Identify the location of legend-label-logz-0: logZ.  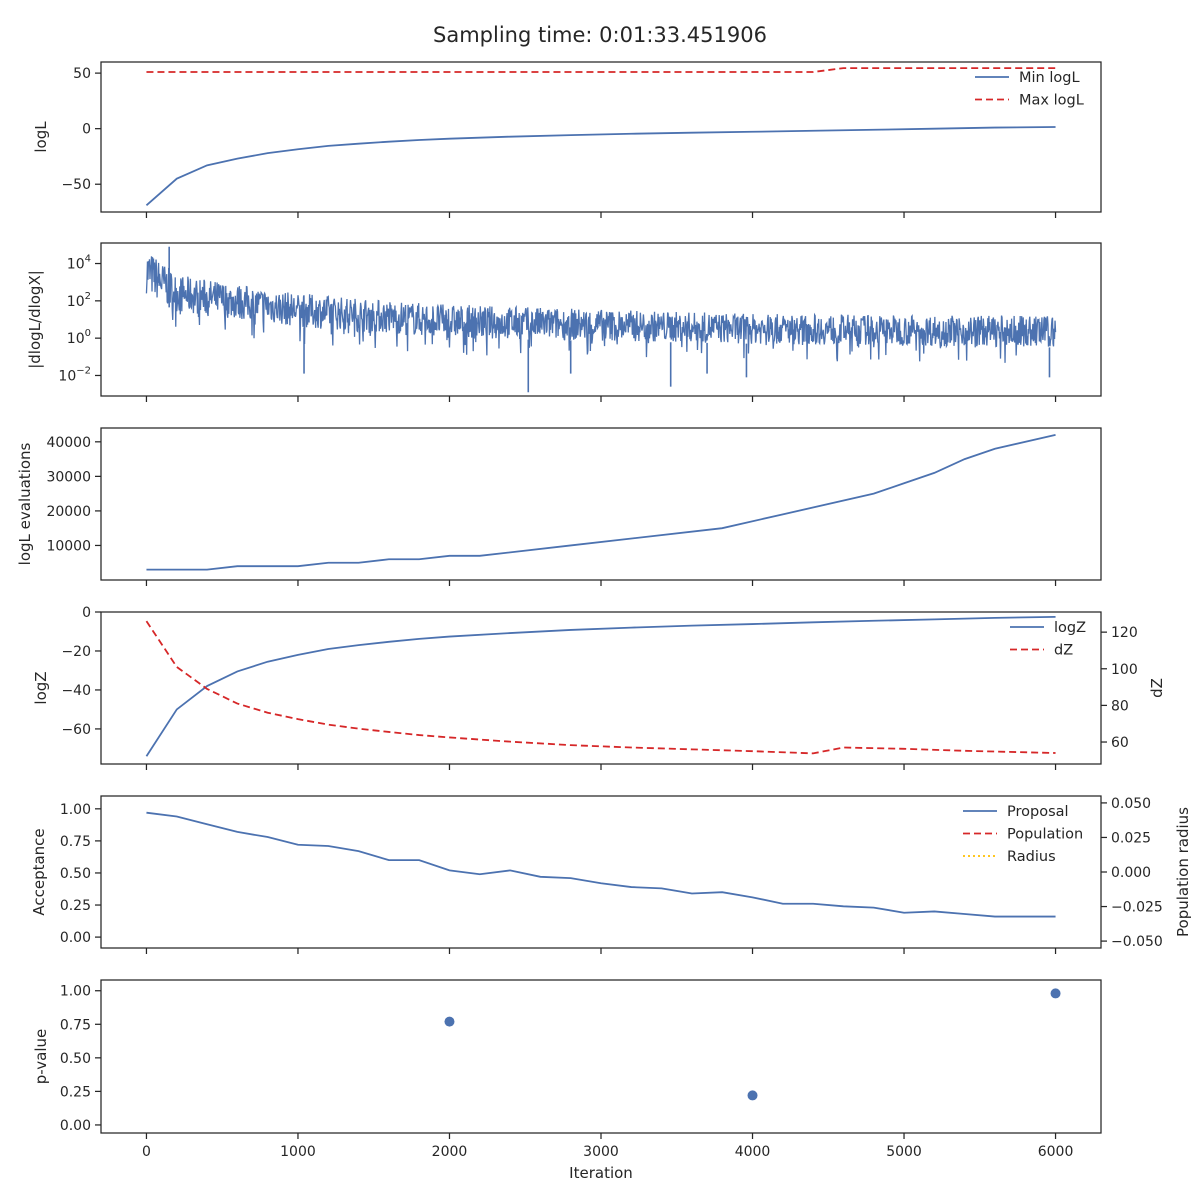
(1070, 628).